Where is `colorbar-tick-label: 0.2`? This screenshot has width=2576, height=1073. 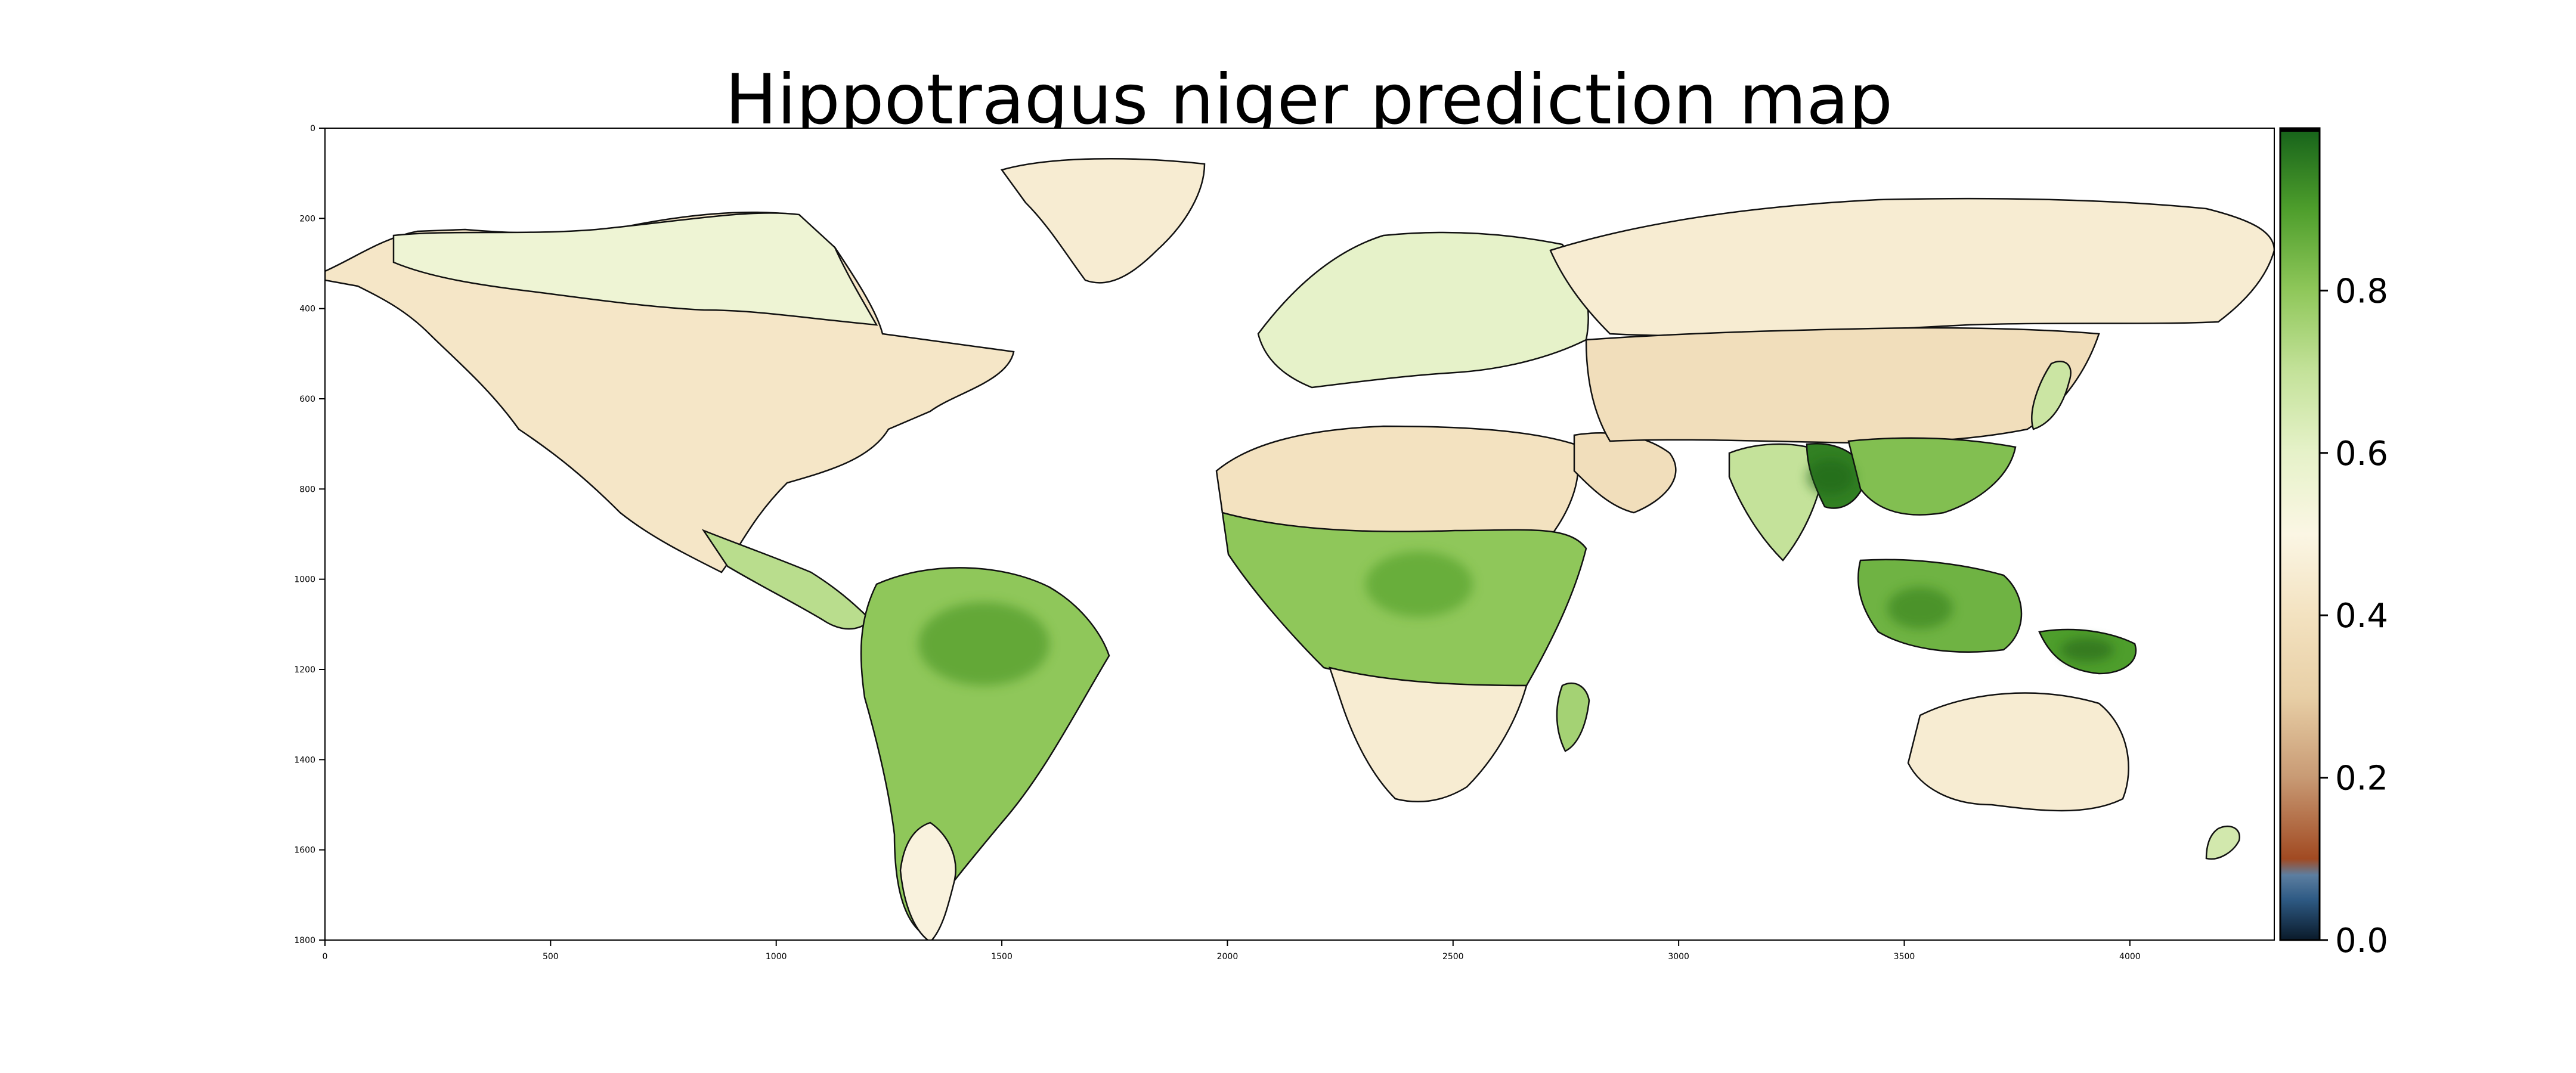 colorbar-tick-label: 0.2 is located at coordinates (2362, 778).